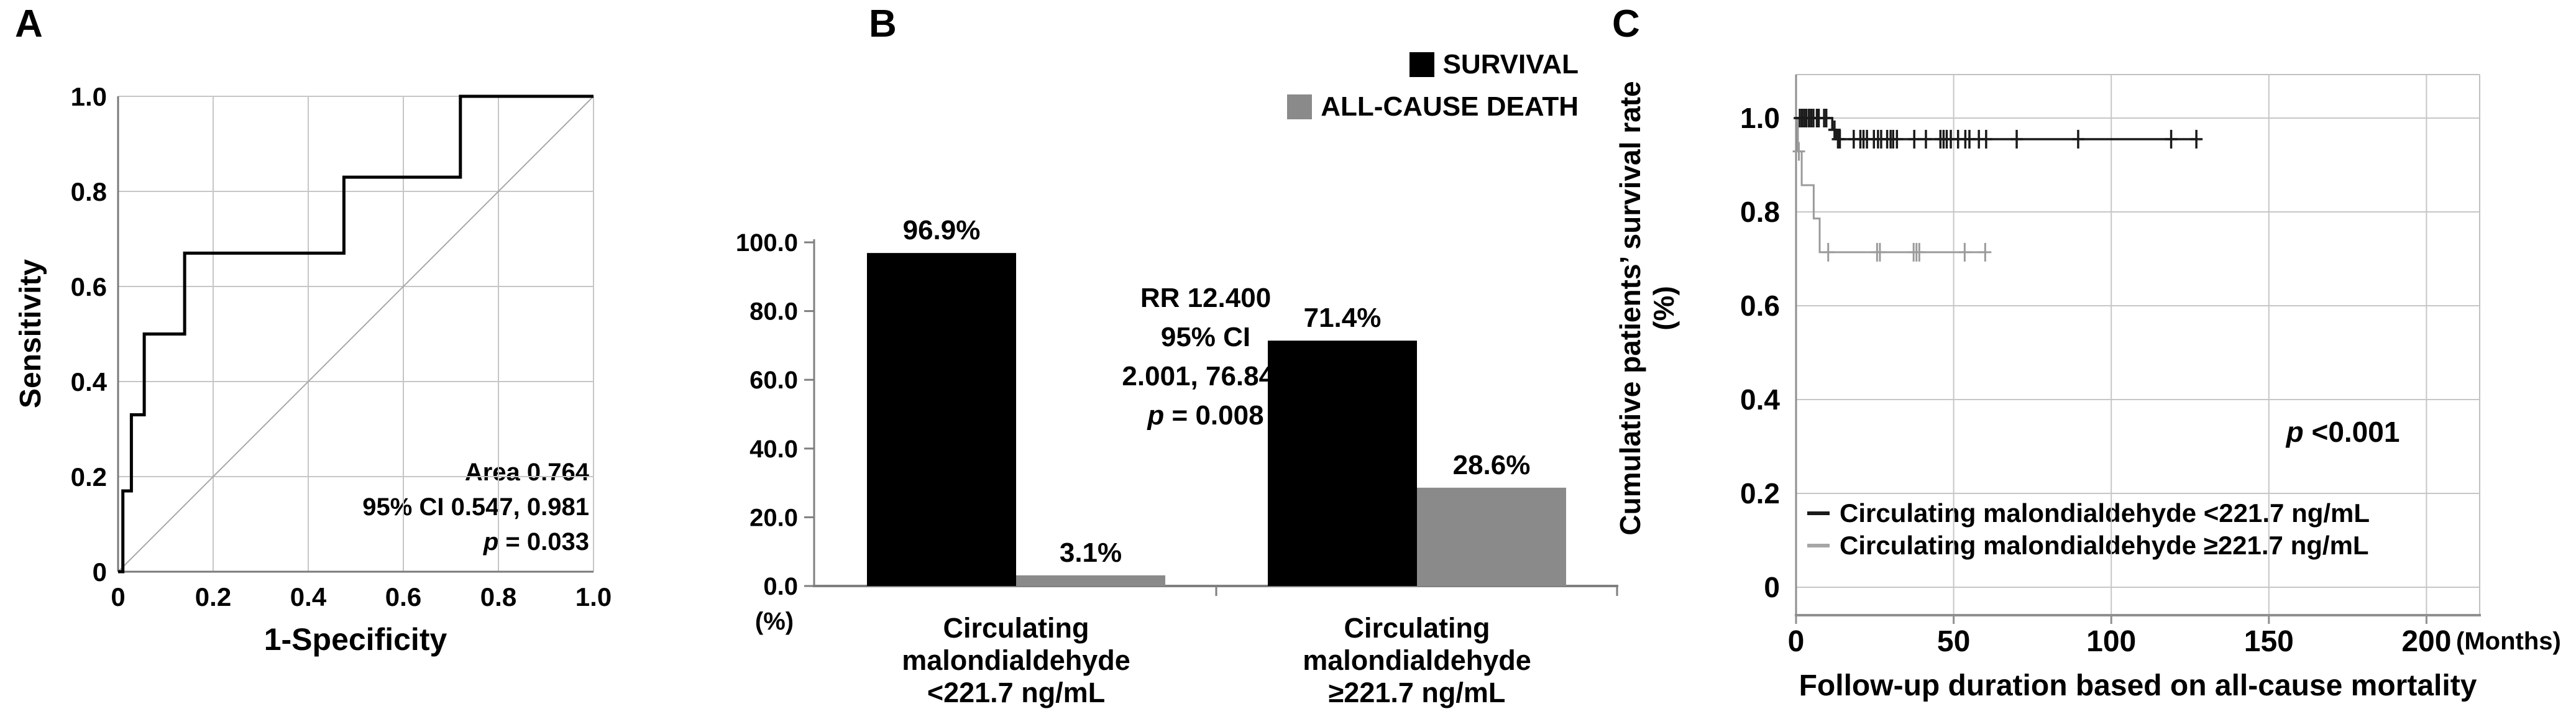  I want to click on km-p-annotation: p <0.001, so click(2343, 432).